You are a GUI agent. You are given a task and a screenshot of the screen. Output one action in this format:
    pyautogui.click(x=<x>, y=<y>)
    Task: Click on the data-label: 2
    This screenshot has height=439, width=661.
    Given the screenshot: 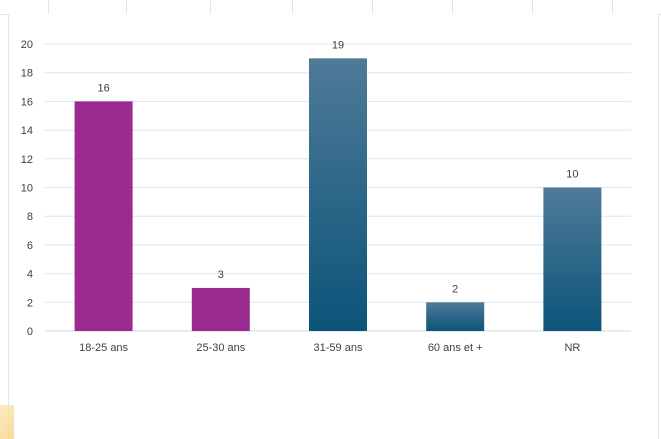 What is the action you would take?
    pyautogui.click(x=455, y=289)
    